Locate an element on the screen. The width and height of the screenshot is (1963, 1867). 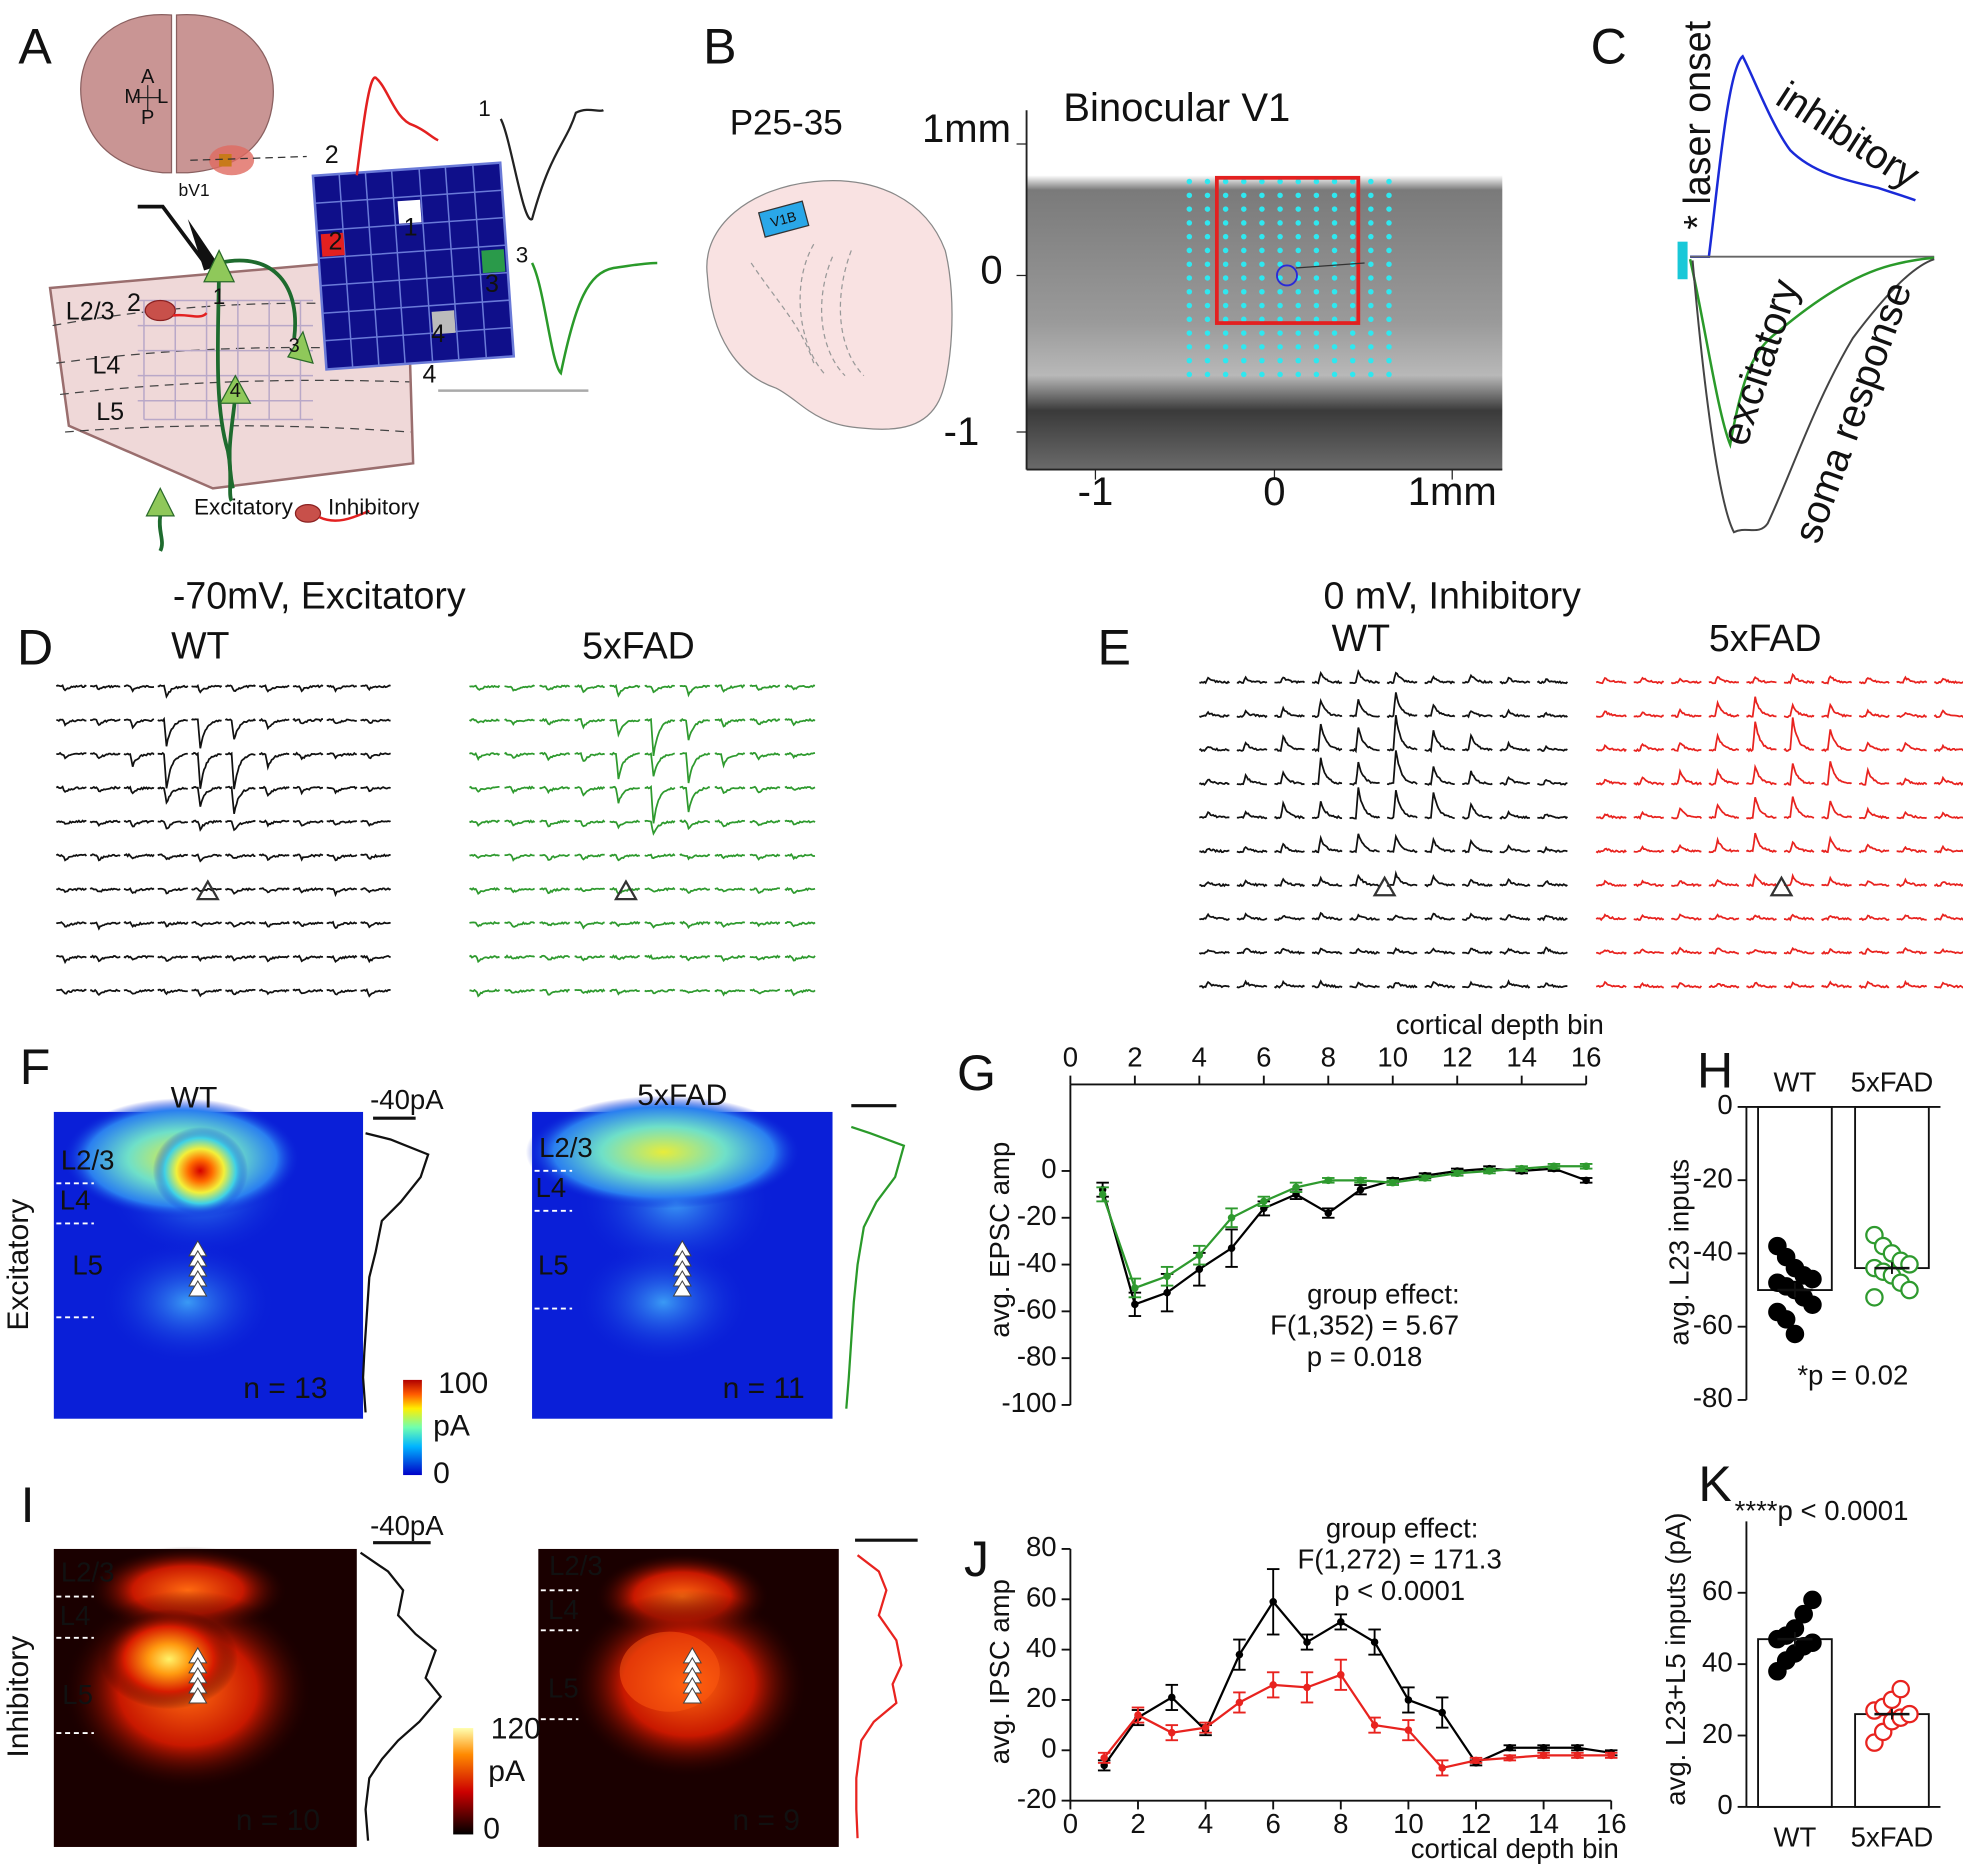
label: -1 is located at coordinates (962, 432).